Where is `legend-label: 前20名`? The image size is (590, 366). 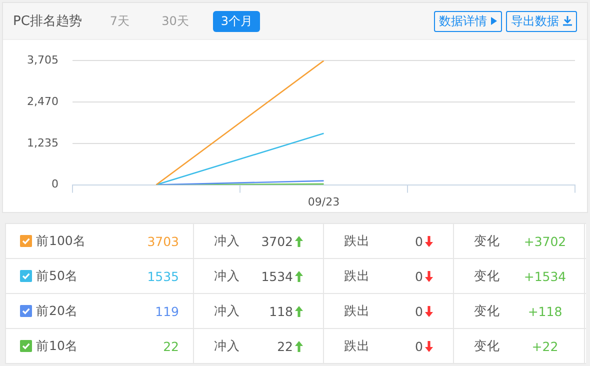 legend-label: 前20名 is located at coordinates (57, 311).